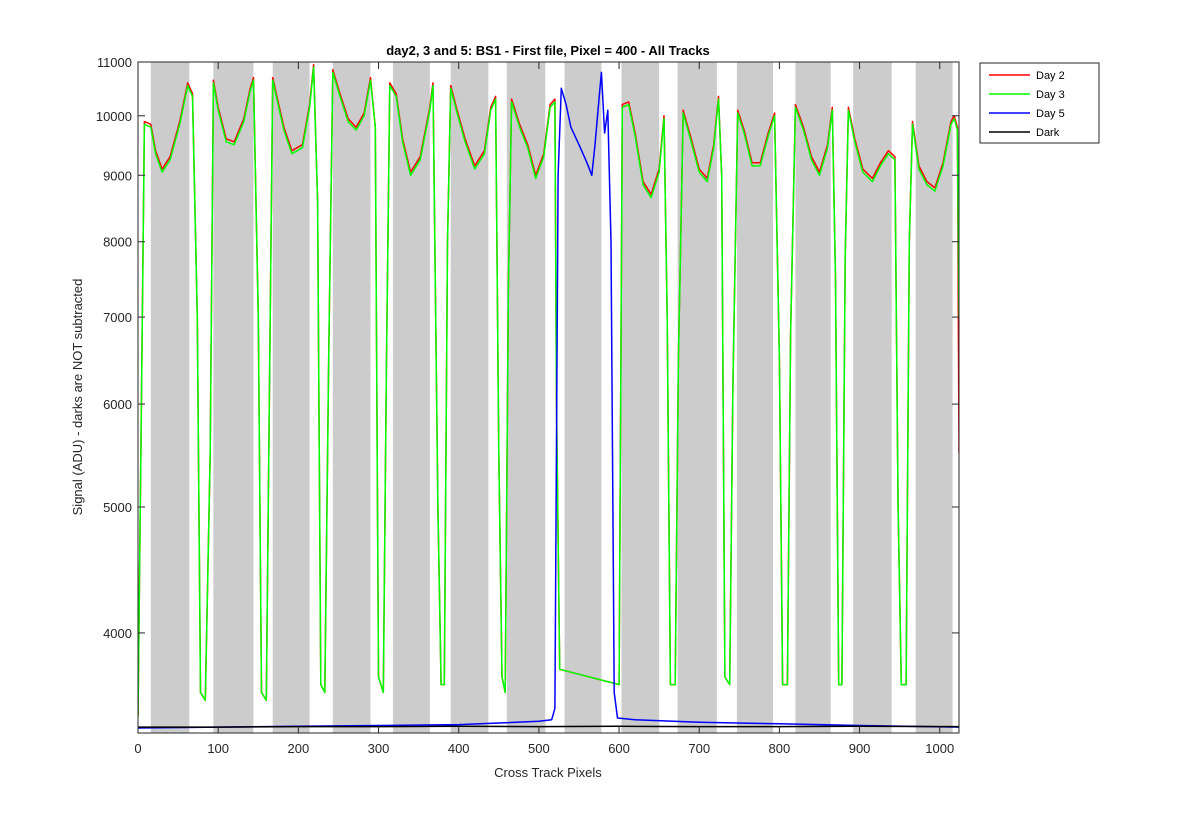 The width and height of the screenshot is (1200, 825). What do you see at coordinates (1048, 133) in the screenshot?
I see `legend-label: Dark` at bounding box center [1048, 133].